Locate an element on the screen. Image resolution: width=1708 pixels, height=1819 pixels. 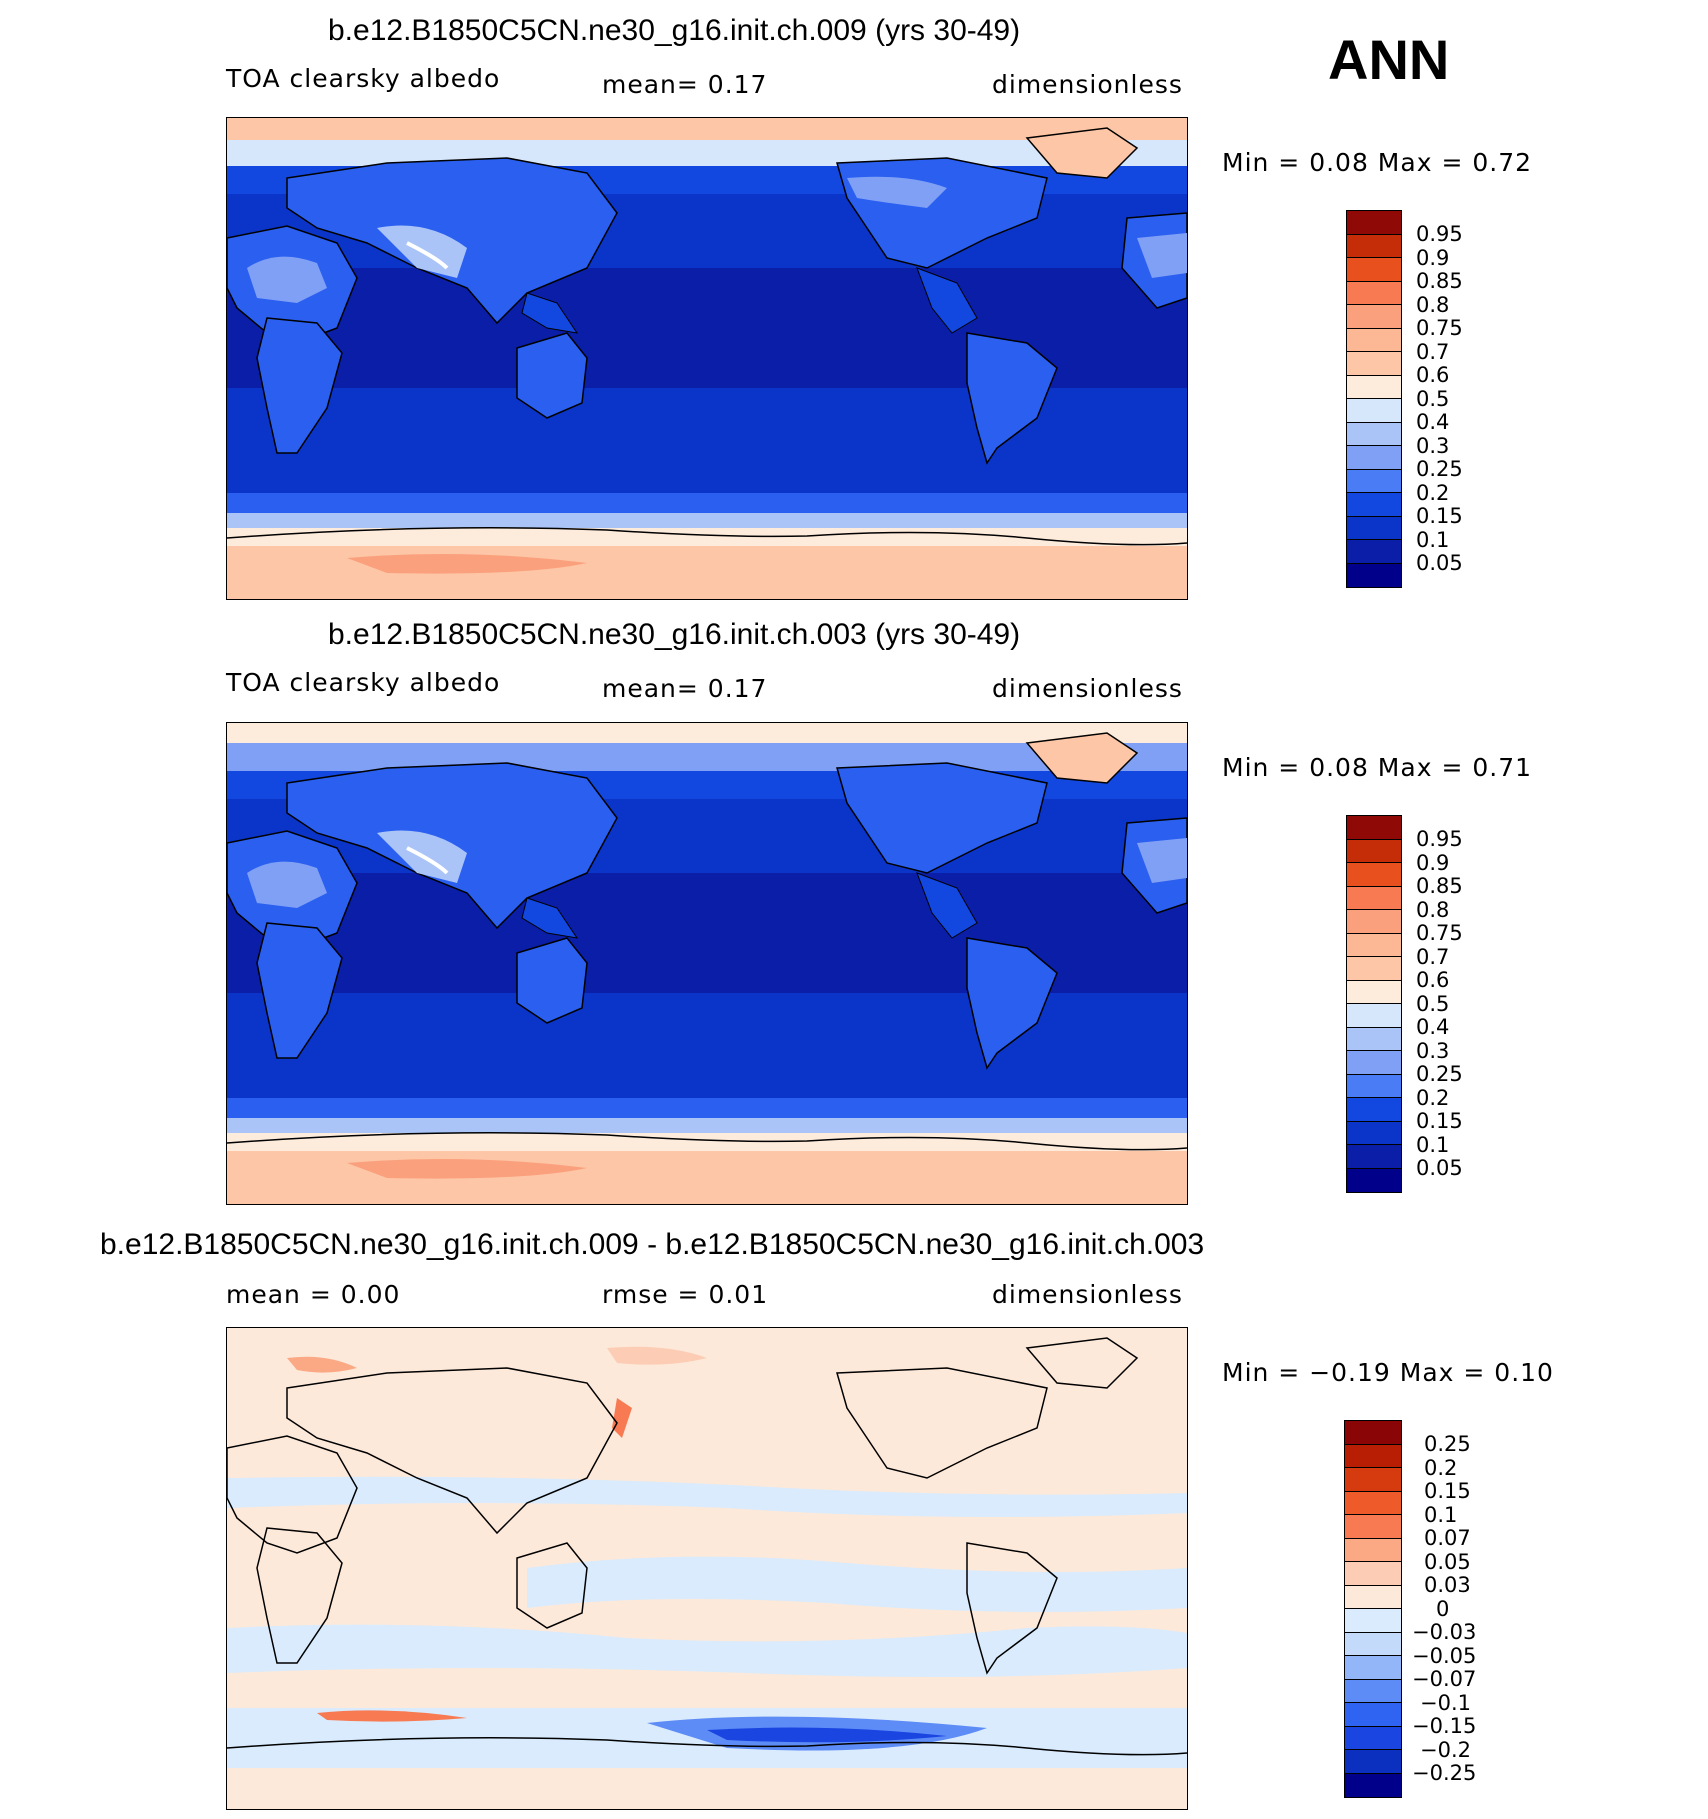
panel-3-difference-field is located at coordinates (707, 1568).